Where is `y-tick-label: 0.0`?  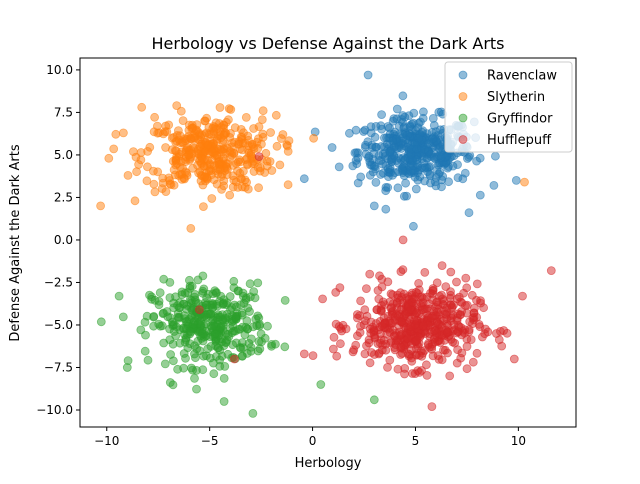 y-tick-label: 0.0 is located at coordinates (63, 240).